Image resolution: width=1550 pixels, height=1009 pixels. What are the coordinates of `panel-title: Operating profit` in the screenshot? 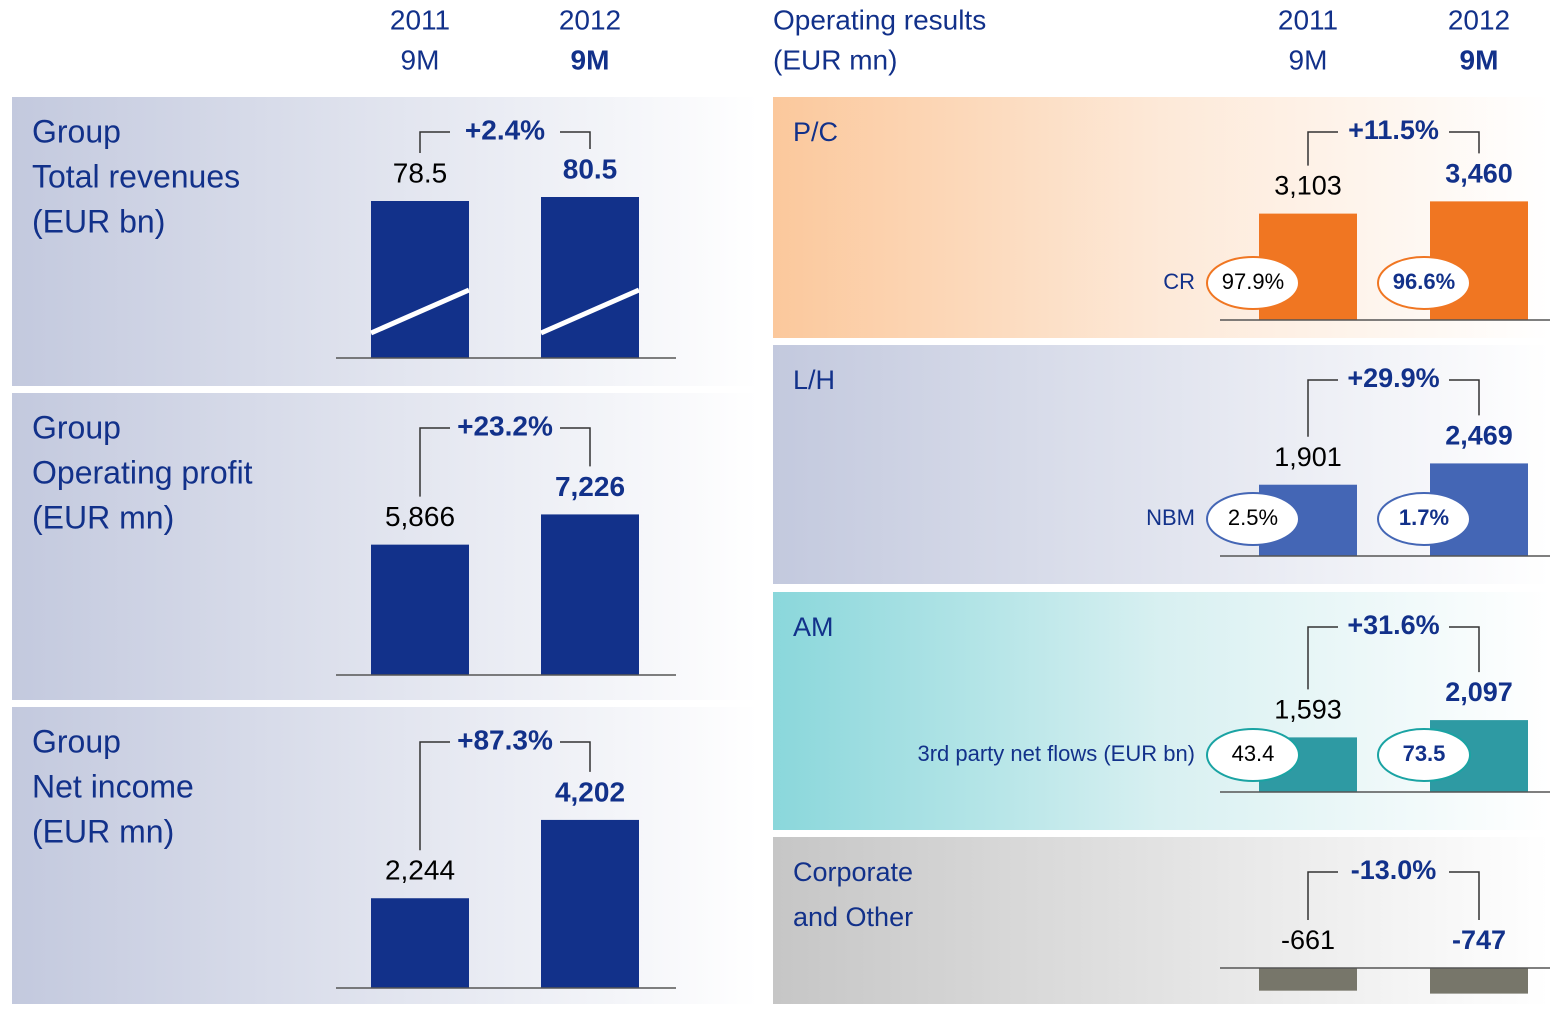 It's located at (142, 472).